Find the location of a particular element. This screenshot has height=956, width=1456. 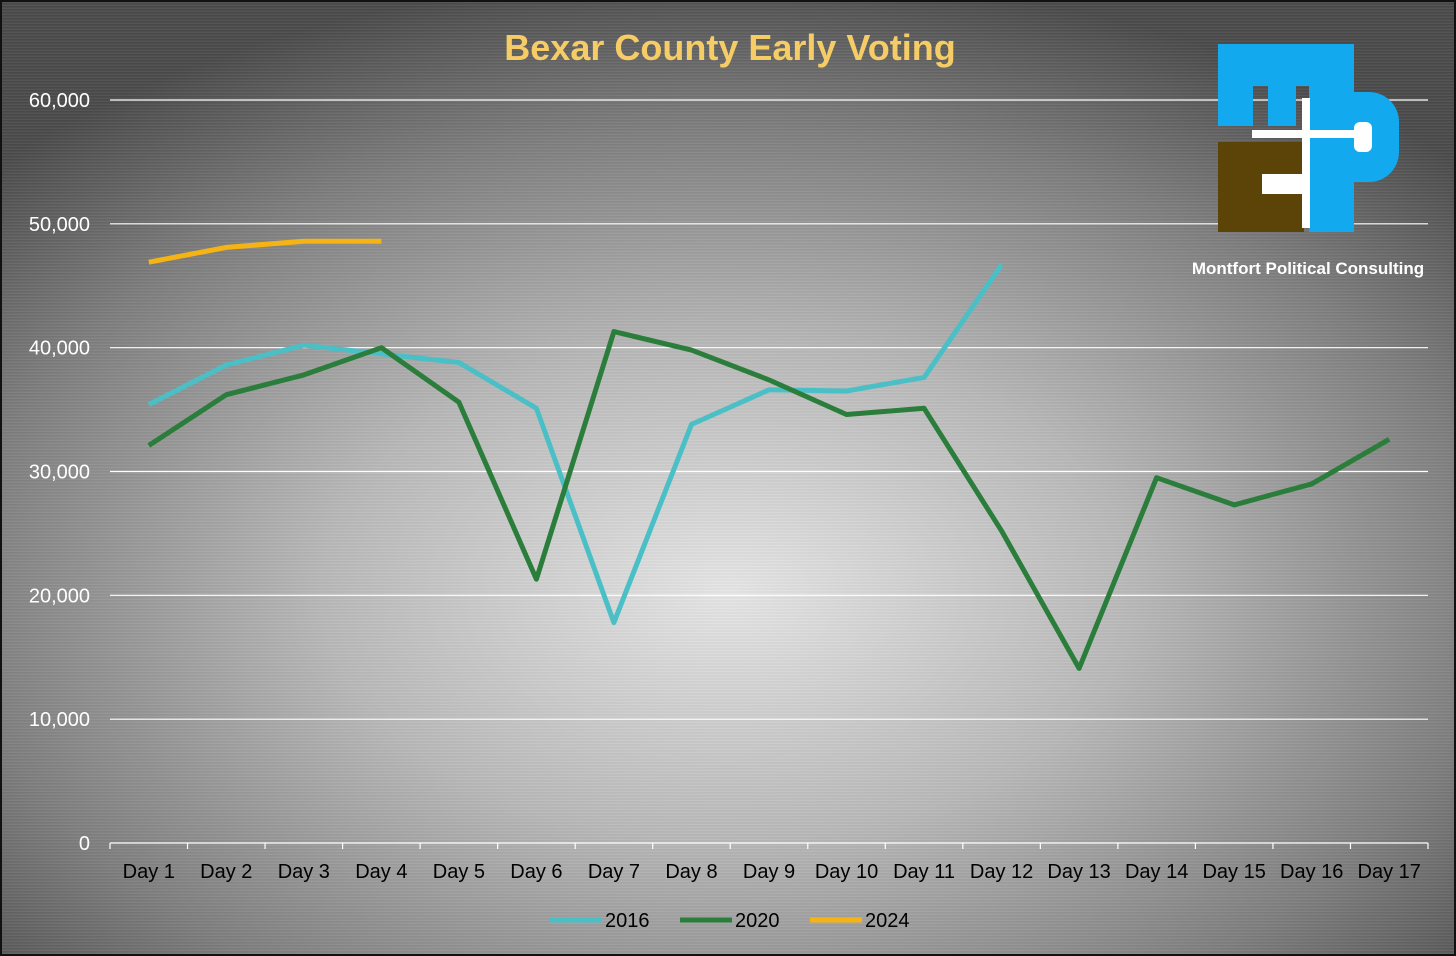

x-tick-label: Day 12 is located at coordinates (1001, 872).